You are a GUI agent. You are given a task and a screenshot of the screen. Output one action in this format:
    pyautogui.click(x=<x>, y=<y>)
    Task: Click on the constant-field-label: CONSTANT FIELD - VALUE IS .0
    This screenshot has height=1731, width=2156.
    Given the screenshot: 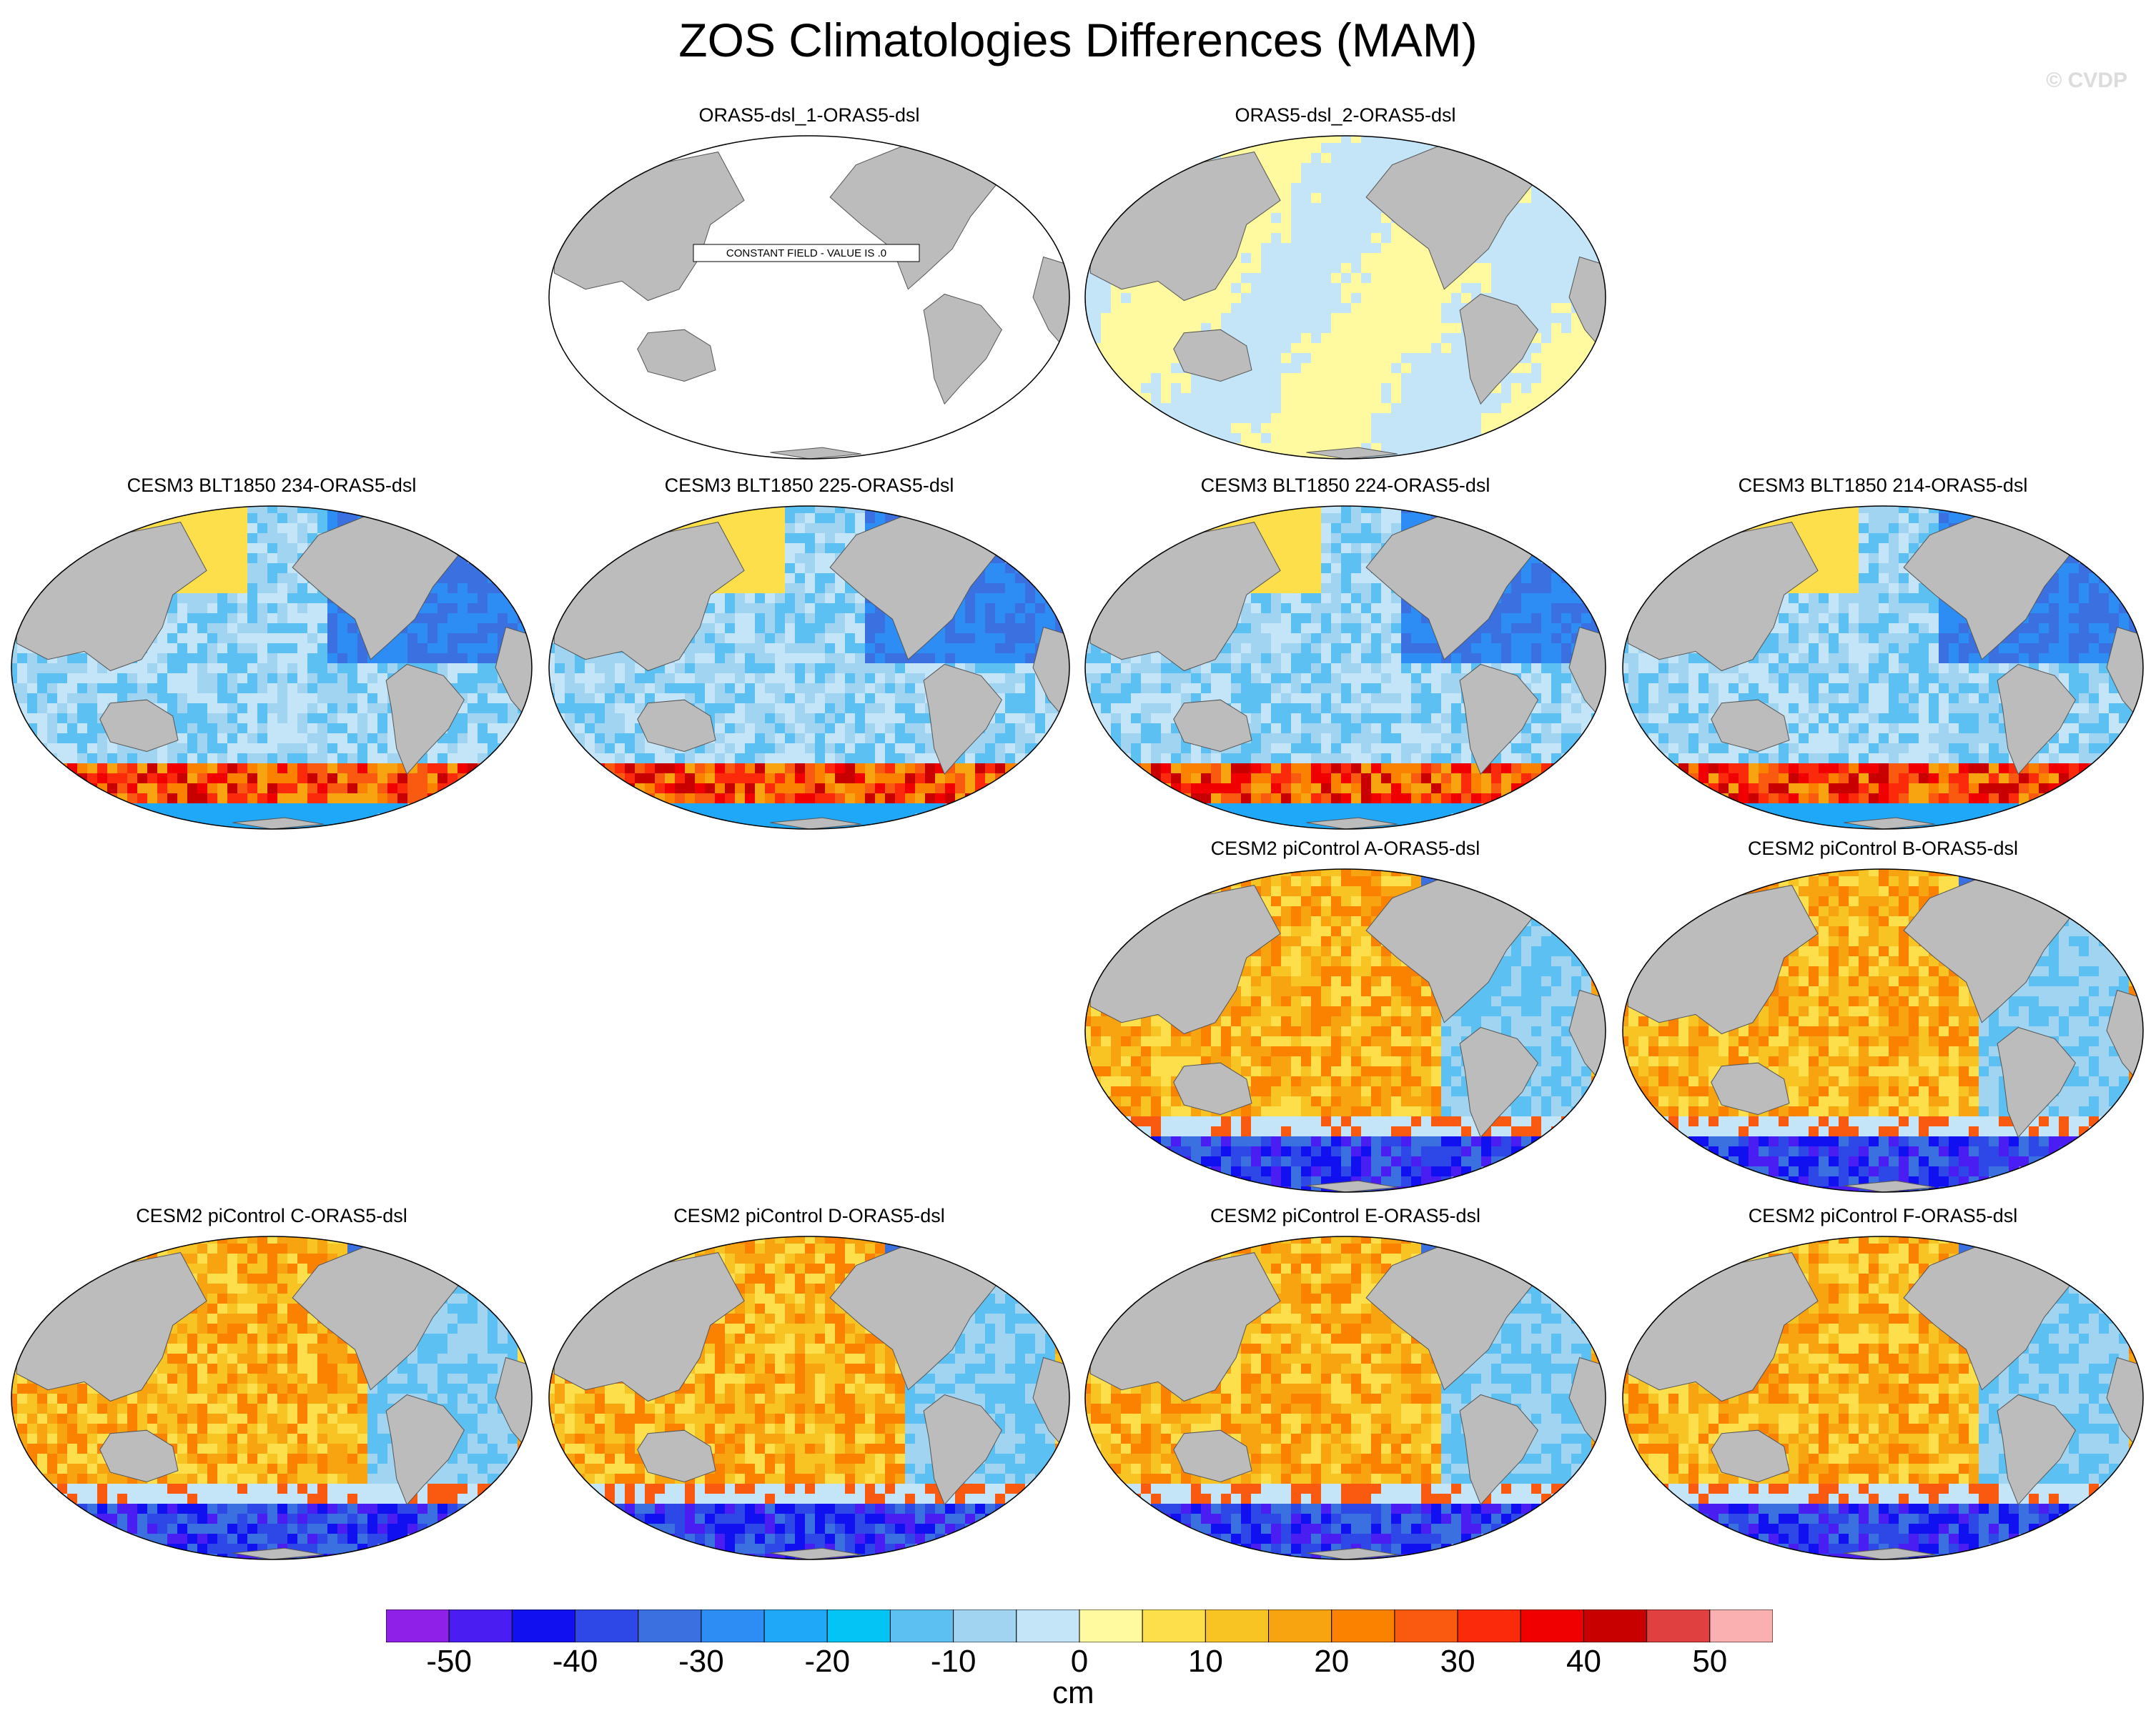 What is the action you would take?
    pyautogui.click(x=806, y=253)
    